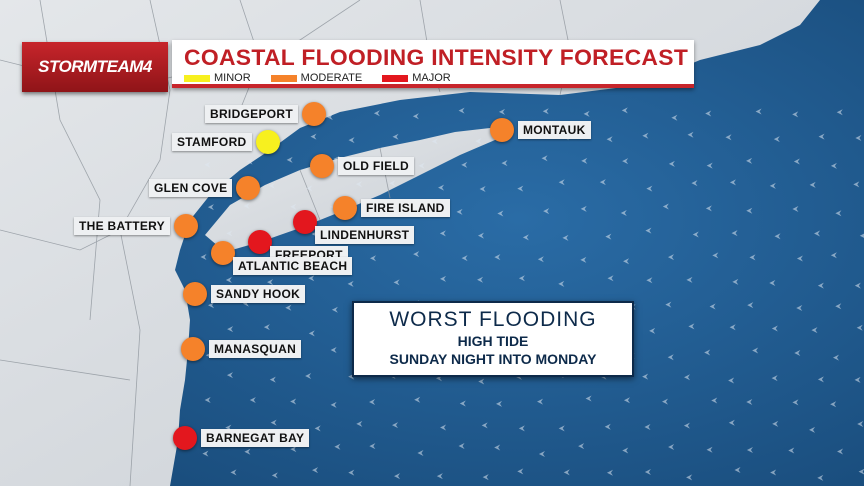  Describe the element at coordinates (493, 341) in the screenshot. I see `callout-line-1: HIGH TIDE` at that location.